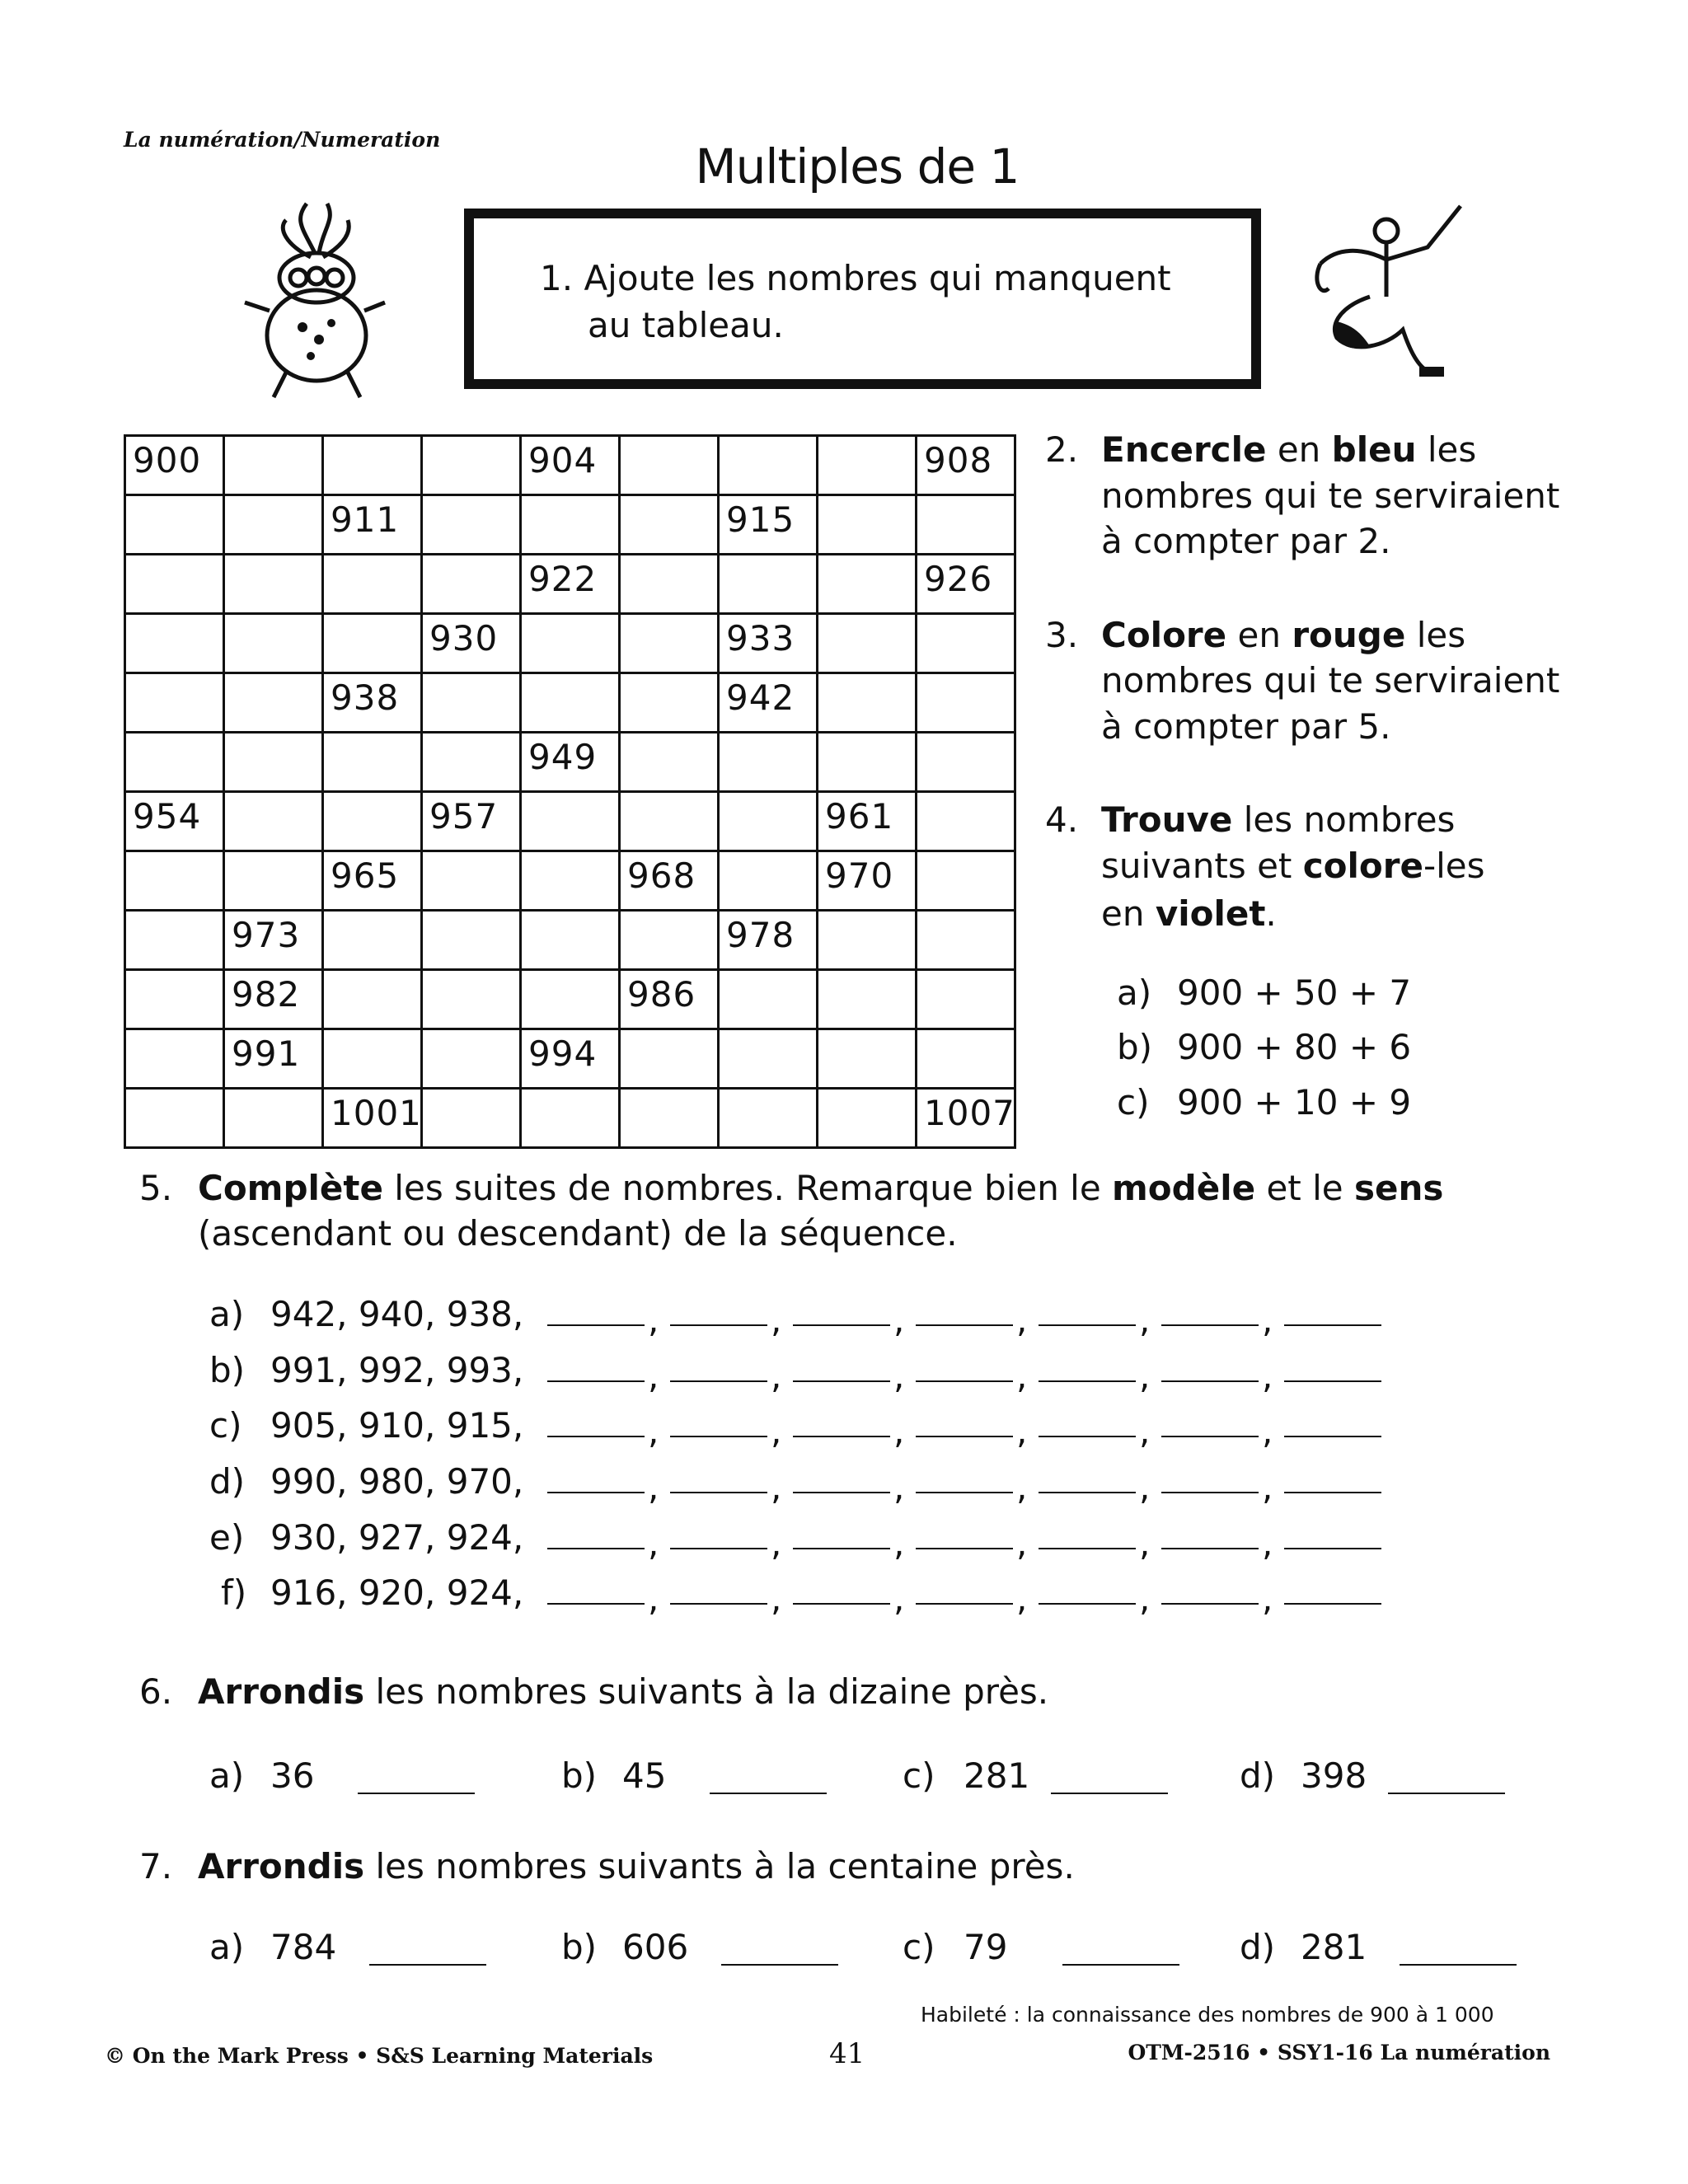 The height and width of the screenshot is (2184, 1688). Describe the element at coordinates (1062, 819) in the screenshot. I see `question-number-q4: 4.` at that location.